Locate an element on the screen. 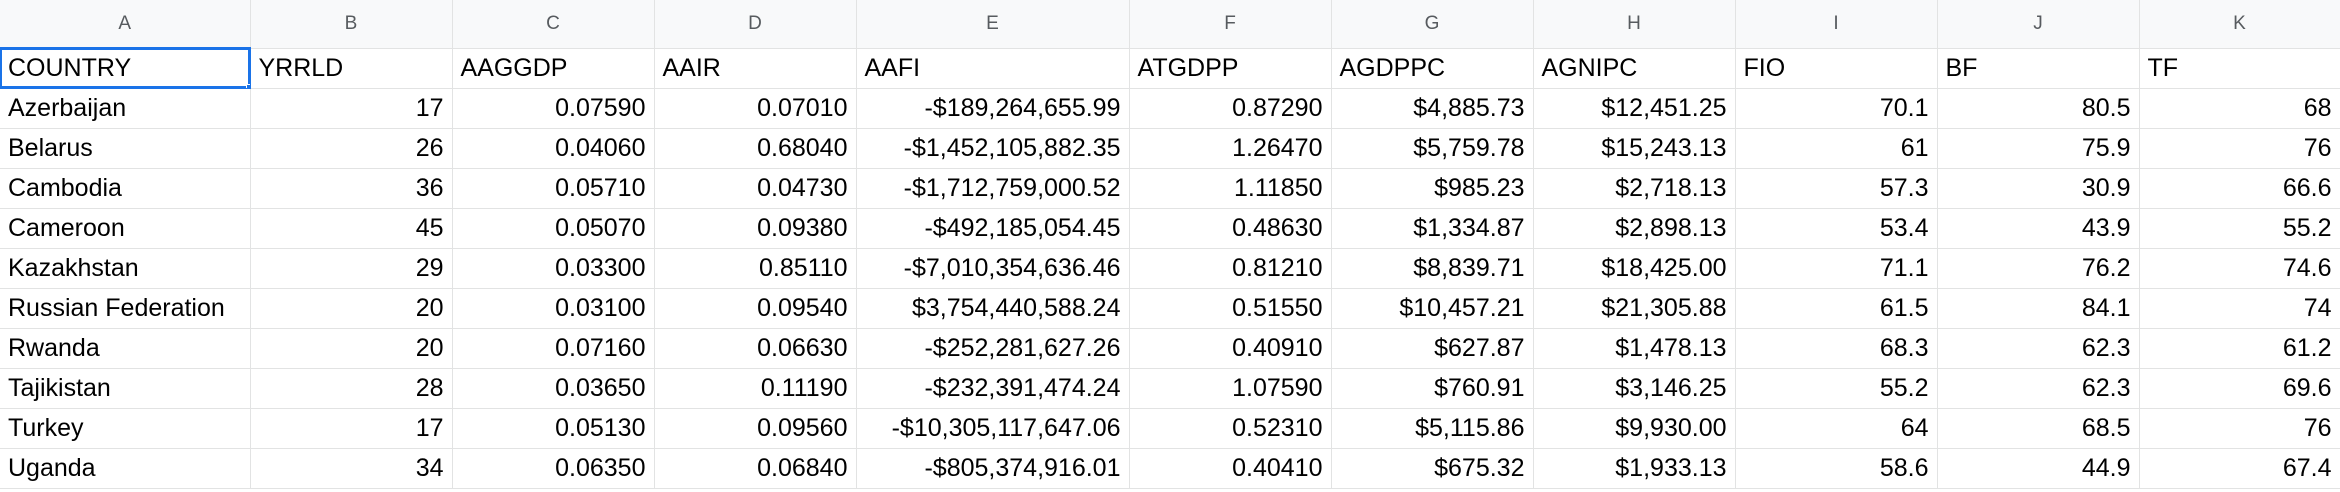  cell-atgdpp: 0.51550 is located at coordinates (1230, 308).